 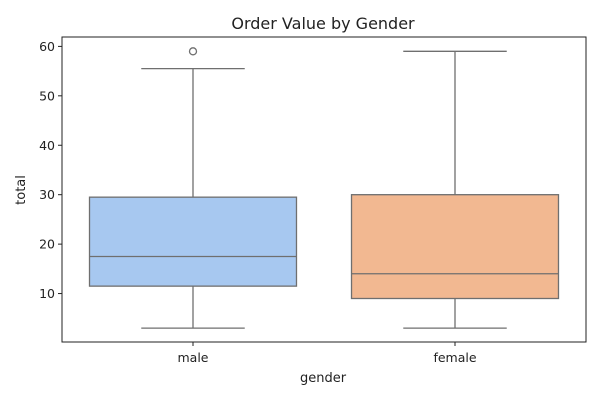 I want to click on y-axis: 10 20 30 40 50 60, so click(x=50, y=170).